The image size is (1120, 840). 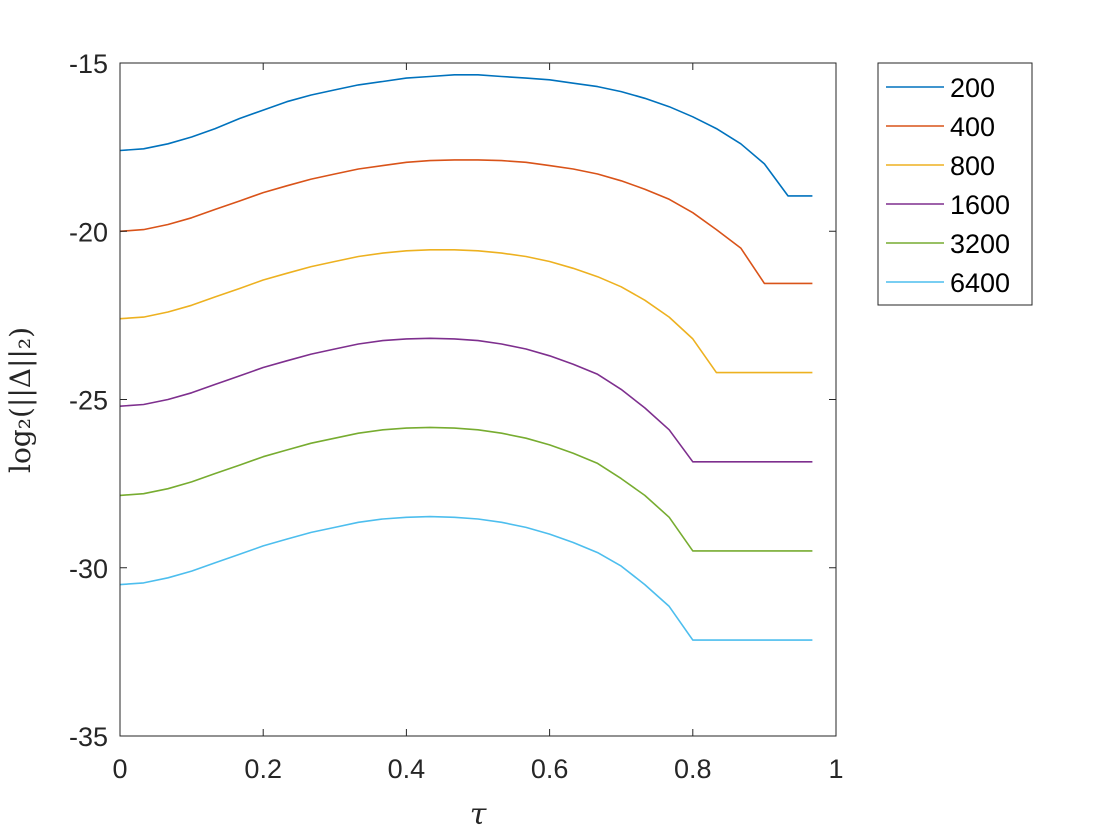 What do you see at coordinates (693, 769) in the screenshot?
I see `x-tick-label: 0.8` at bounding box center [693, 769].